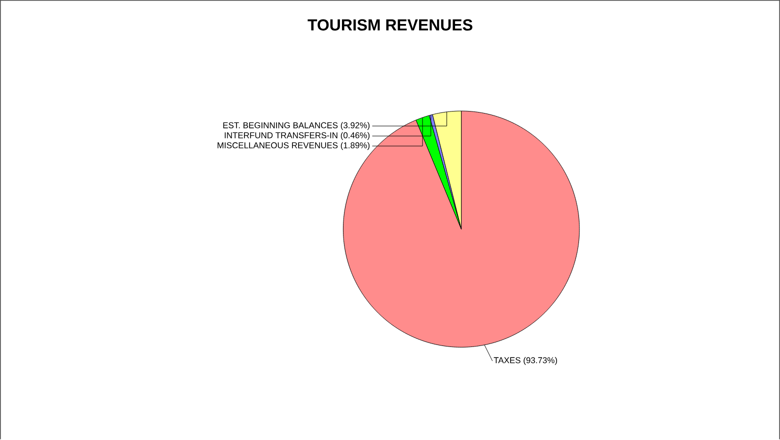  I want to click on data-label: (3.92%), so click(355, 126).